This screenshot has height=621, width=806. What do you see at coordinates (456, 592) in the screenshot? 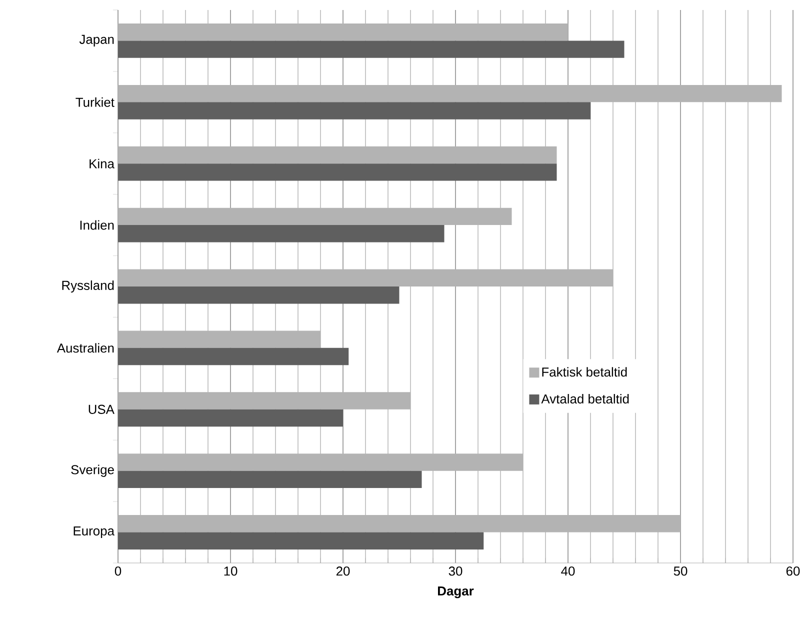
I see `x-axis-title: Dagar` at bounding box center [456, 592].